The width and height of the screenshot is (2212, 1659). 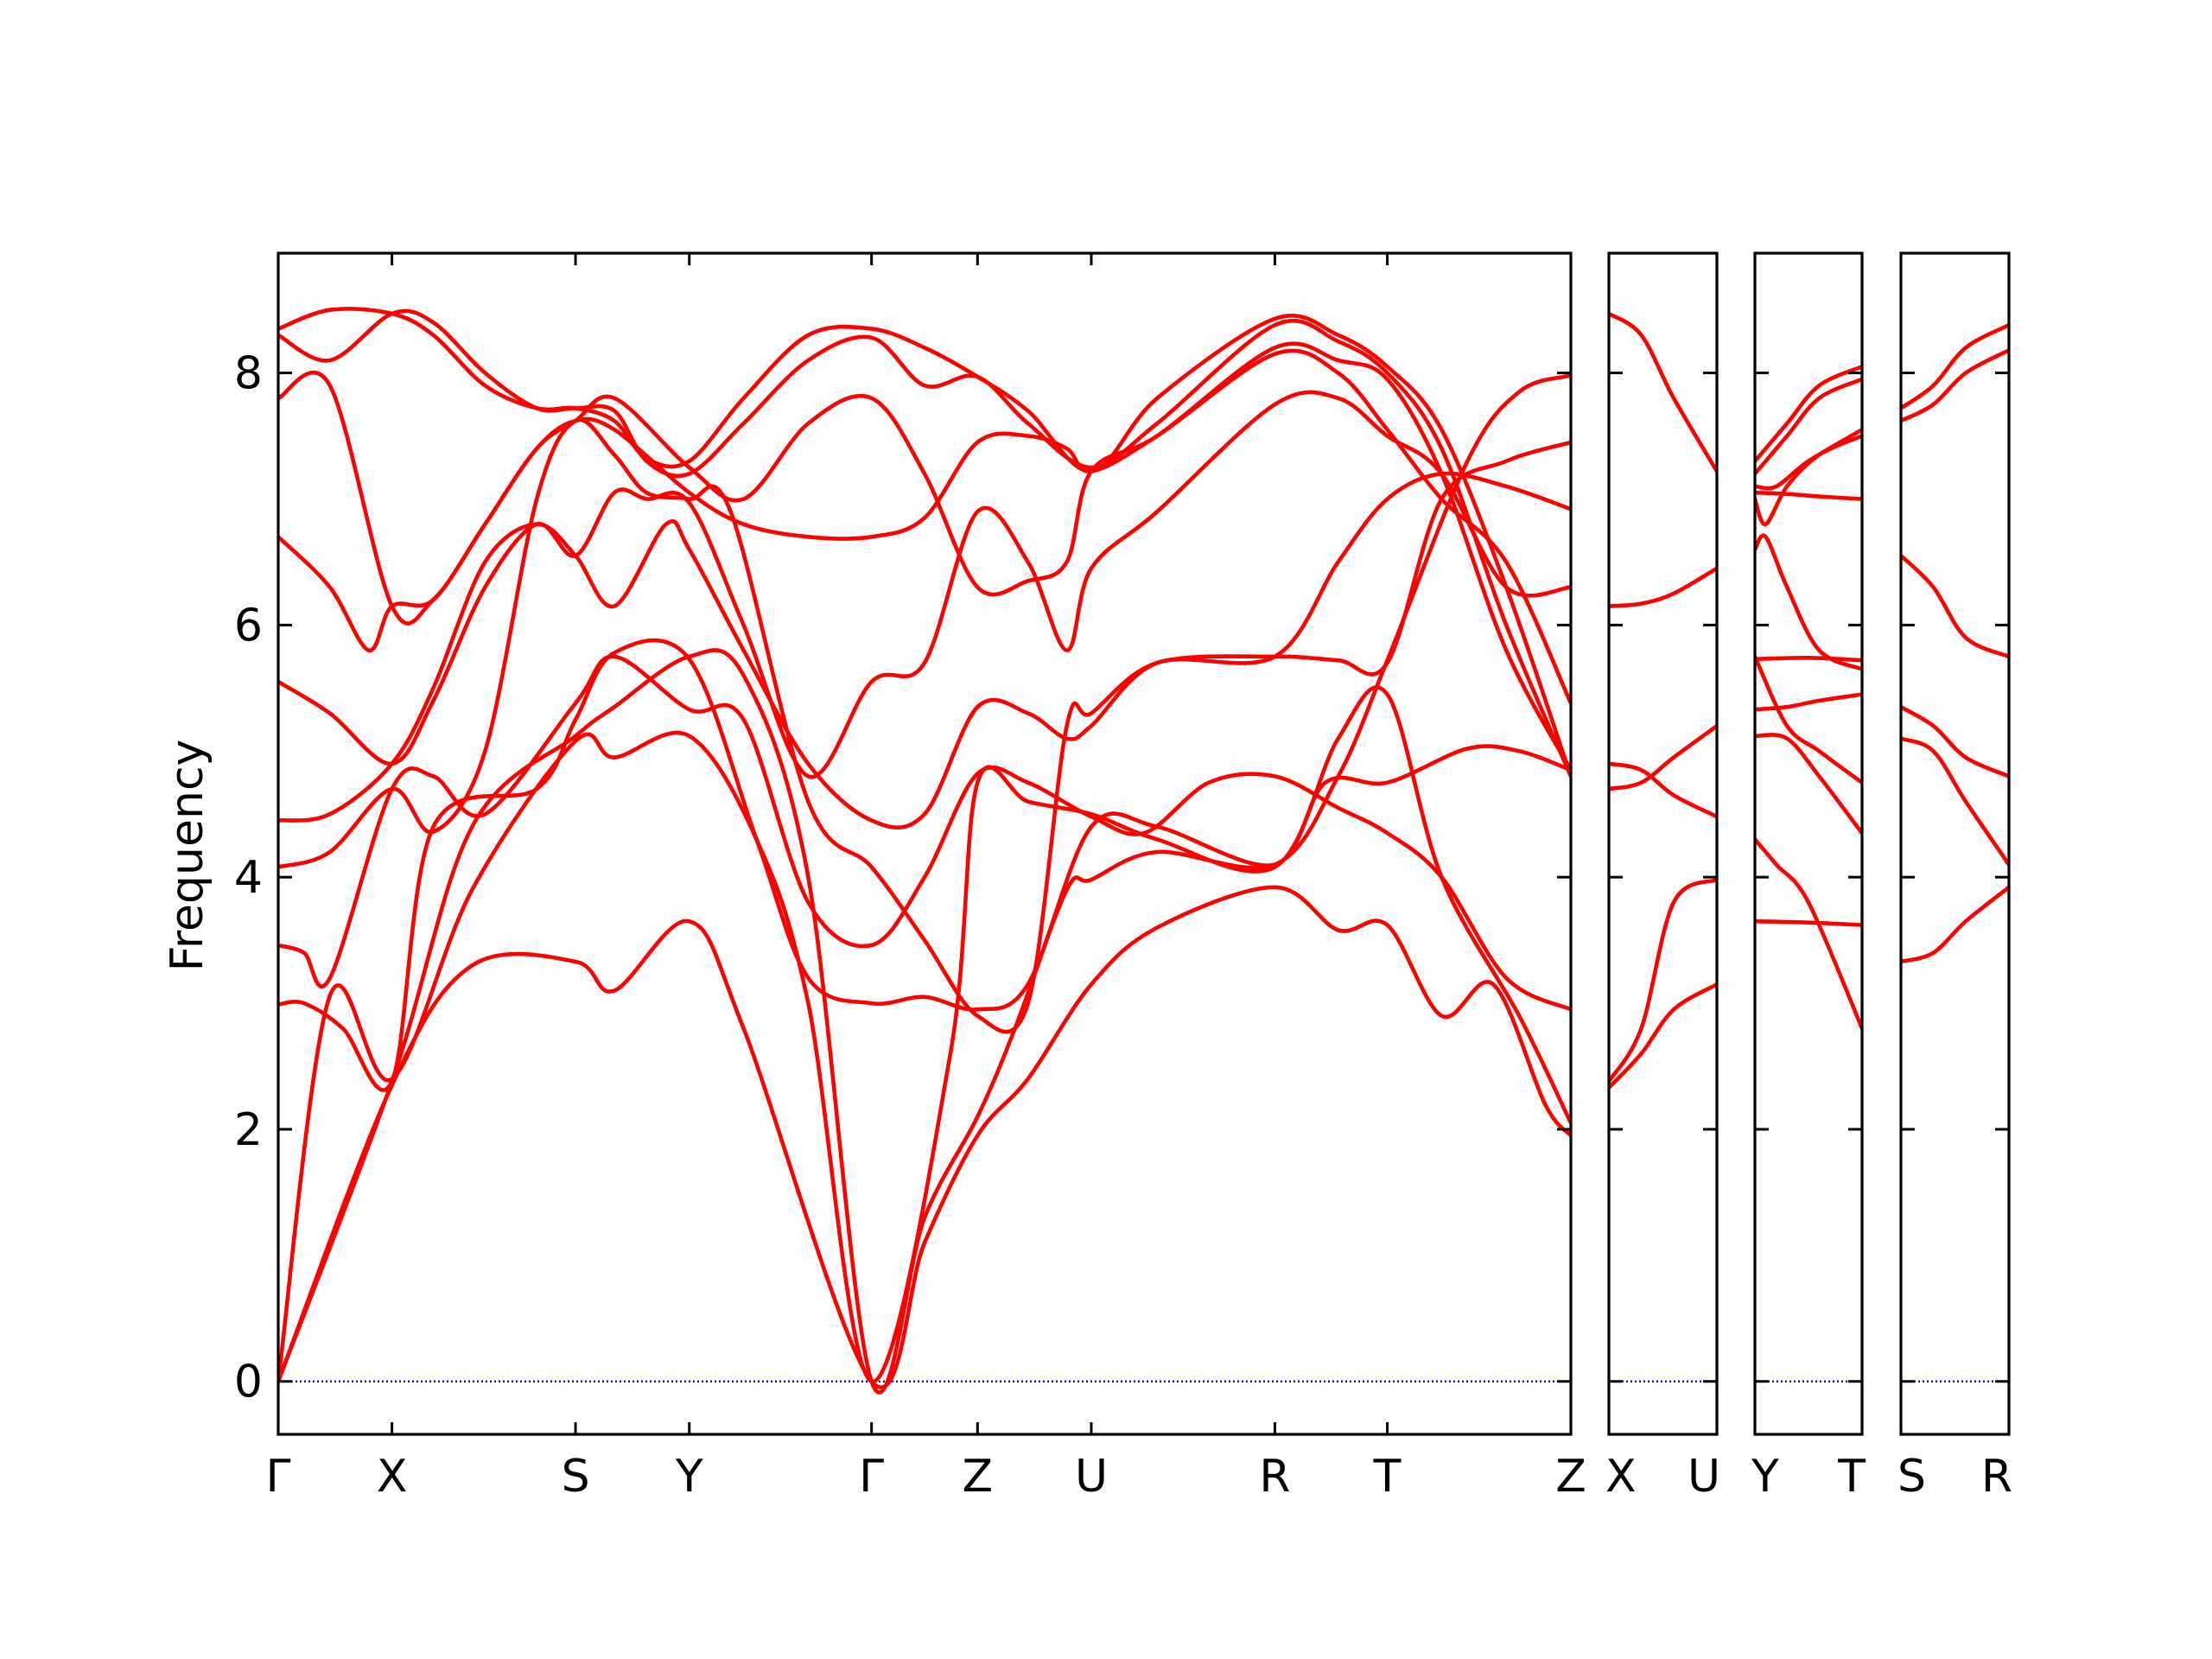 What do you see at coordinates (248, 626) in the screenshot?
I see `y-tick-label: 6` at bounding box center [248, 626].